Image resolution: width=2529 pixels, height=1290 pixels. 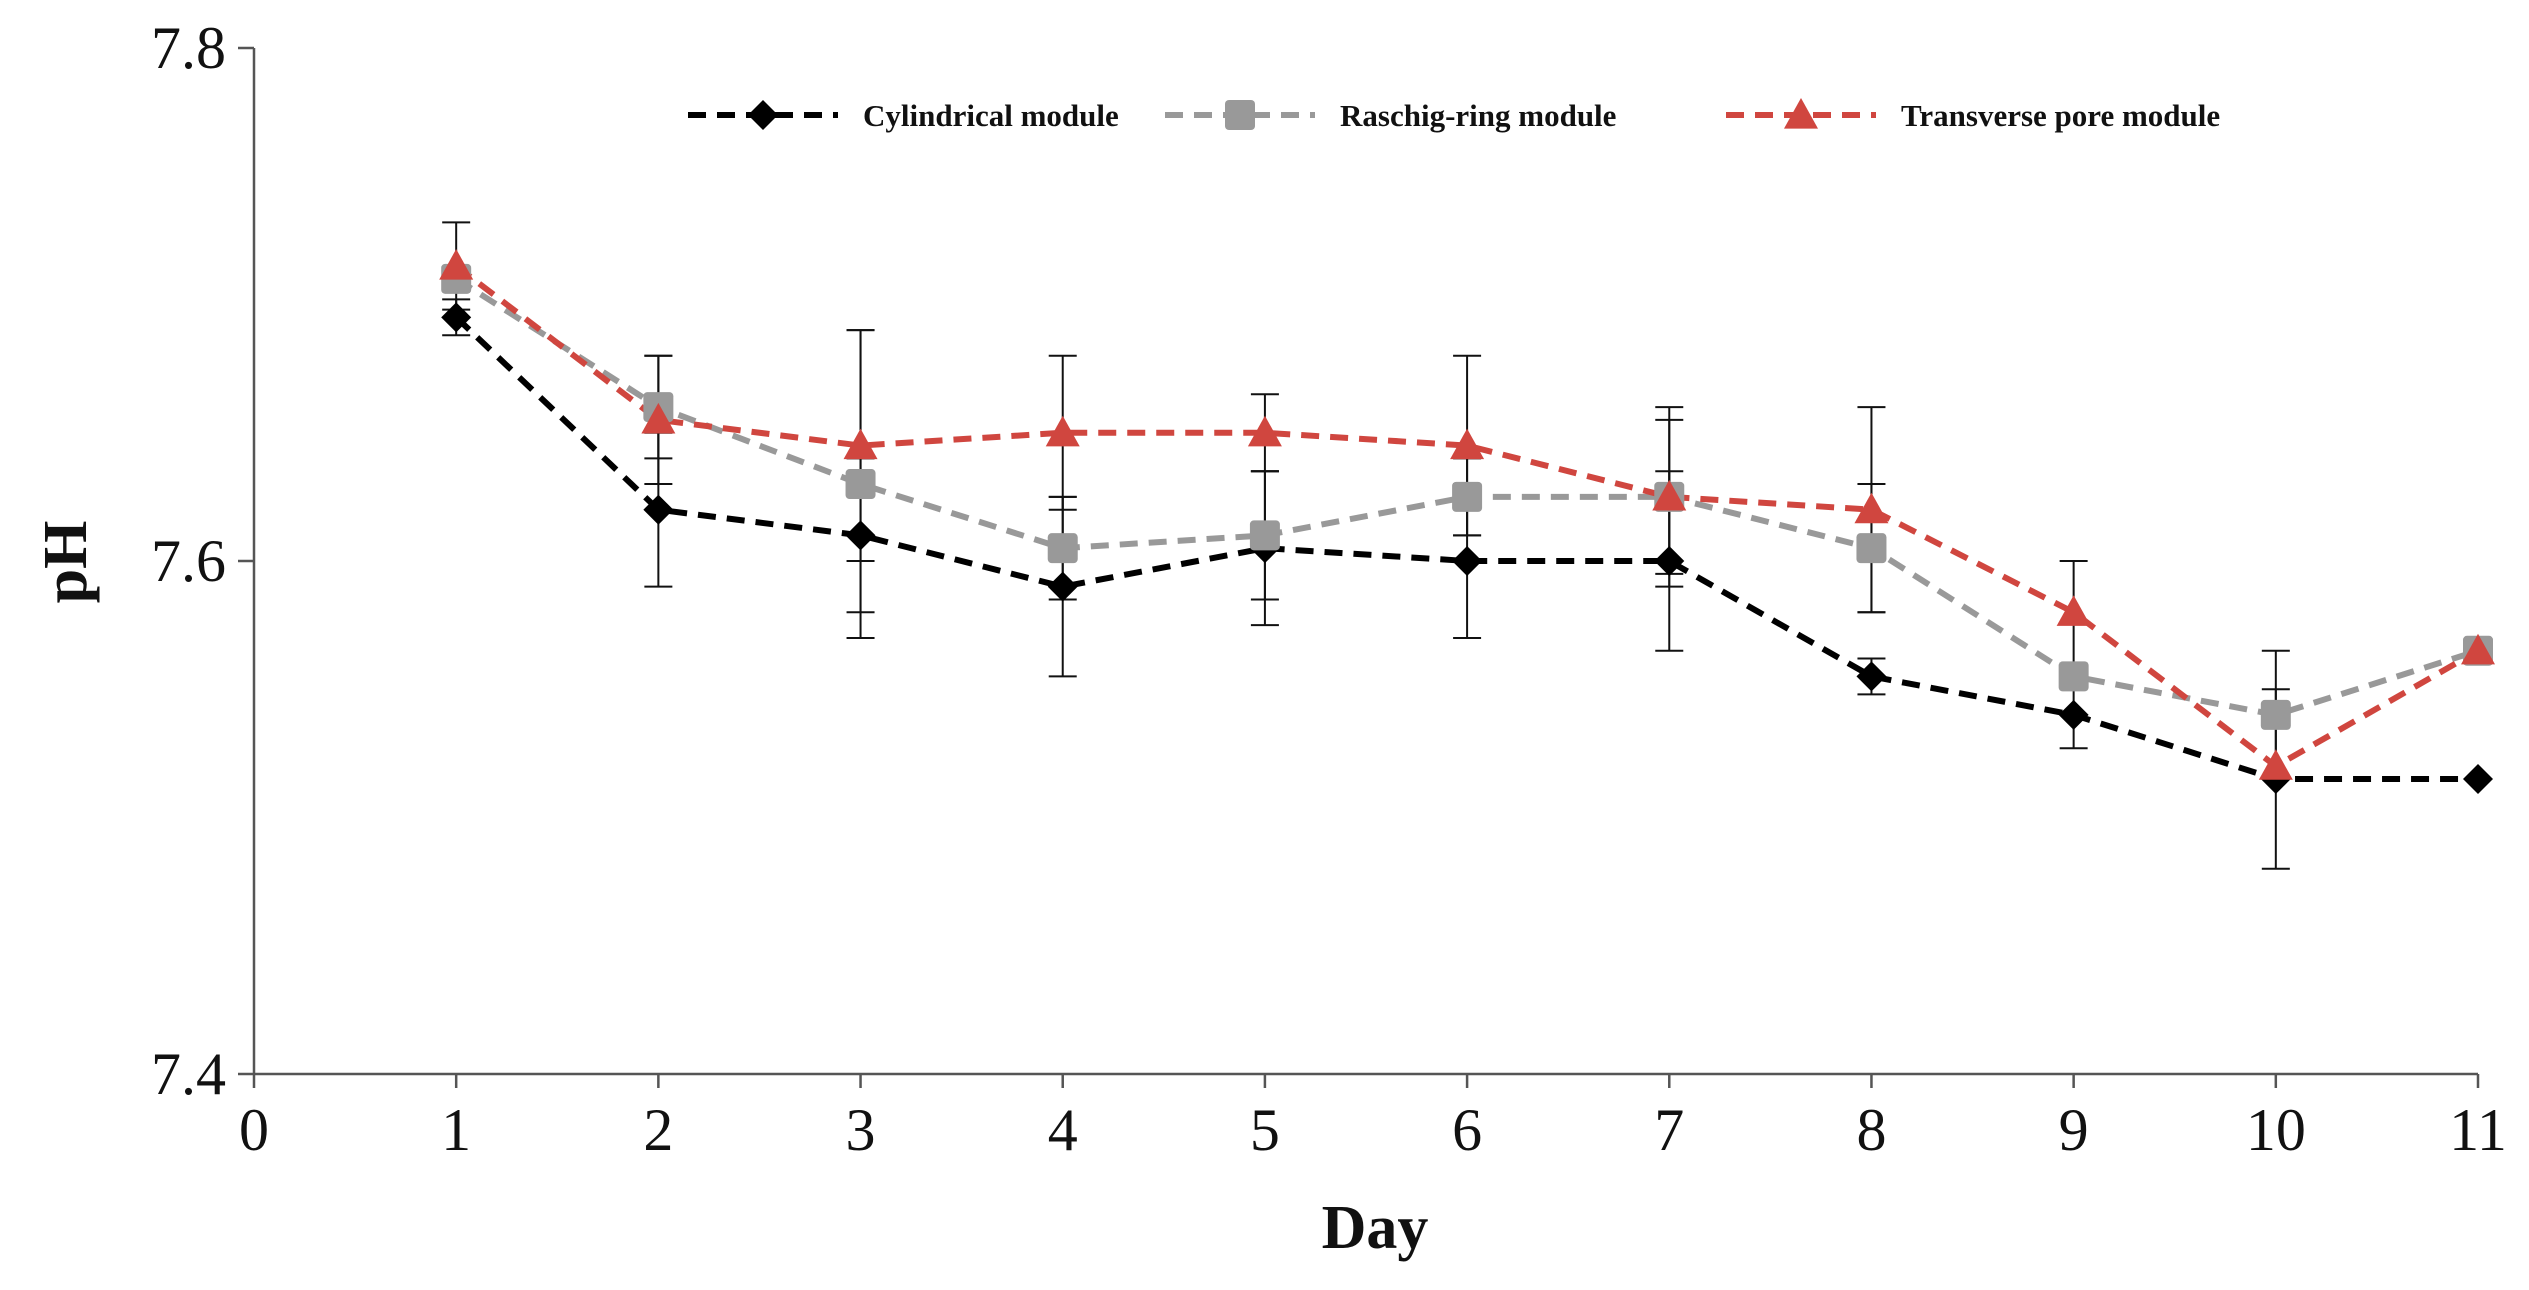 What do you see at coordinates (1375, 1228) in the screenshot?
I see `x-axis-title: Day` at bounding box center [1375, 1228].